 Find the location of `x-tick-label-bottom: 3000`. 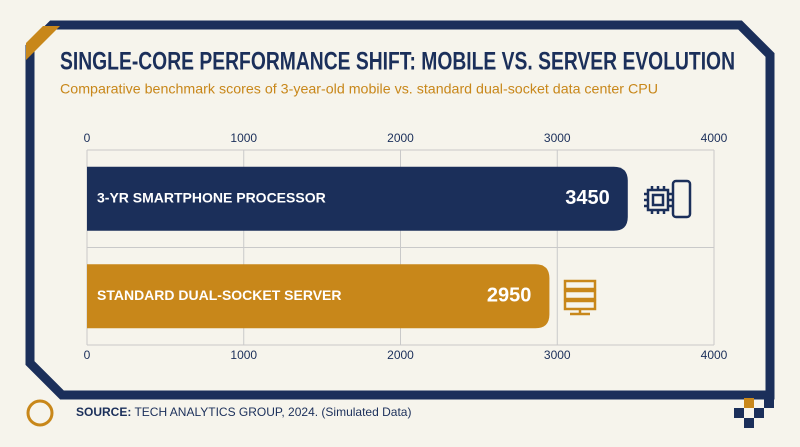

x-tick-label-bottom: 3000 is located at coordinates (557, 355).